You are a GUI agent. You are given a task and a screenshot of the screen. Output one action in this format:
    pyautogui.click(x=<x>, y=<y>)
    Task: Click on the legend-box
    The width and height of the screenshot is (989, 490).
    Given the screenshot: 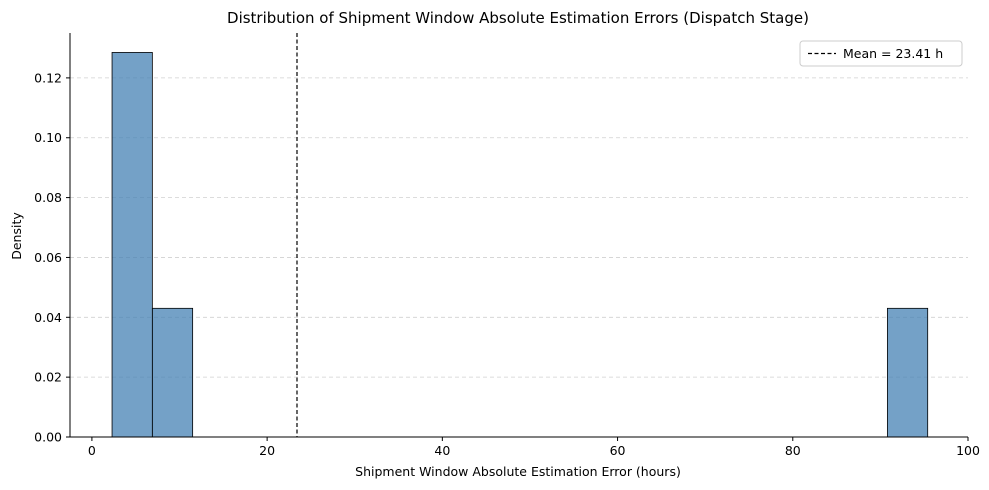 What is the action you would take?
    pyautogui.click(x=881, y=53)
    